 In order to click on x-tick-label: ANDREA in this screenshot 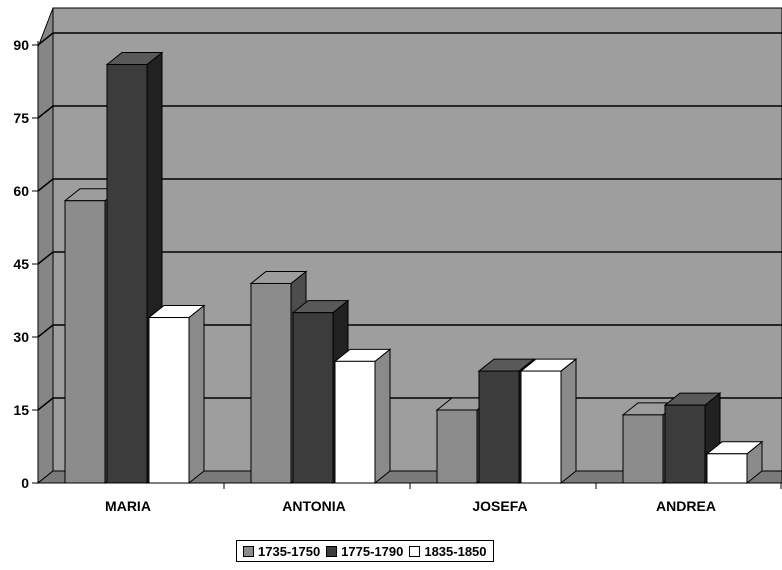, I will do `click(686, 506)`.